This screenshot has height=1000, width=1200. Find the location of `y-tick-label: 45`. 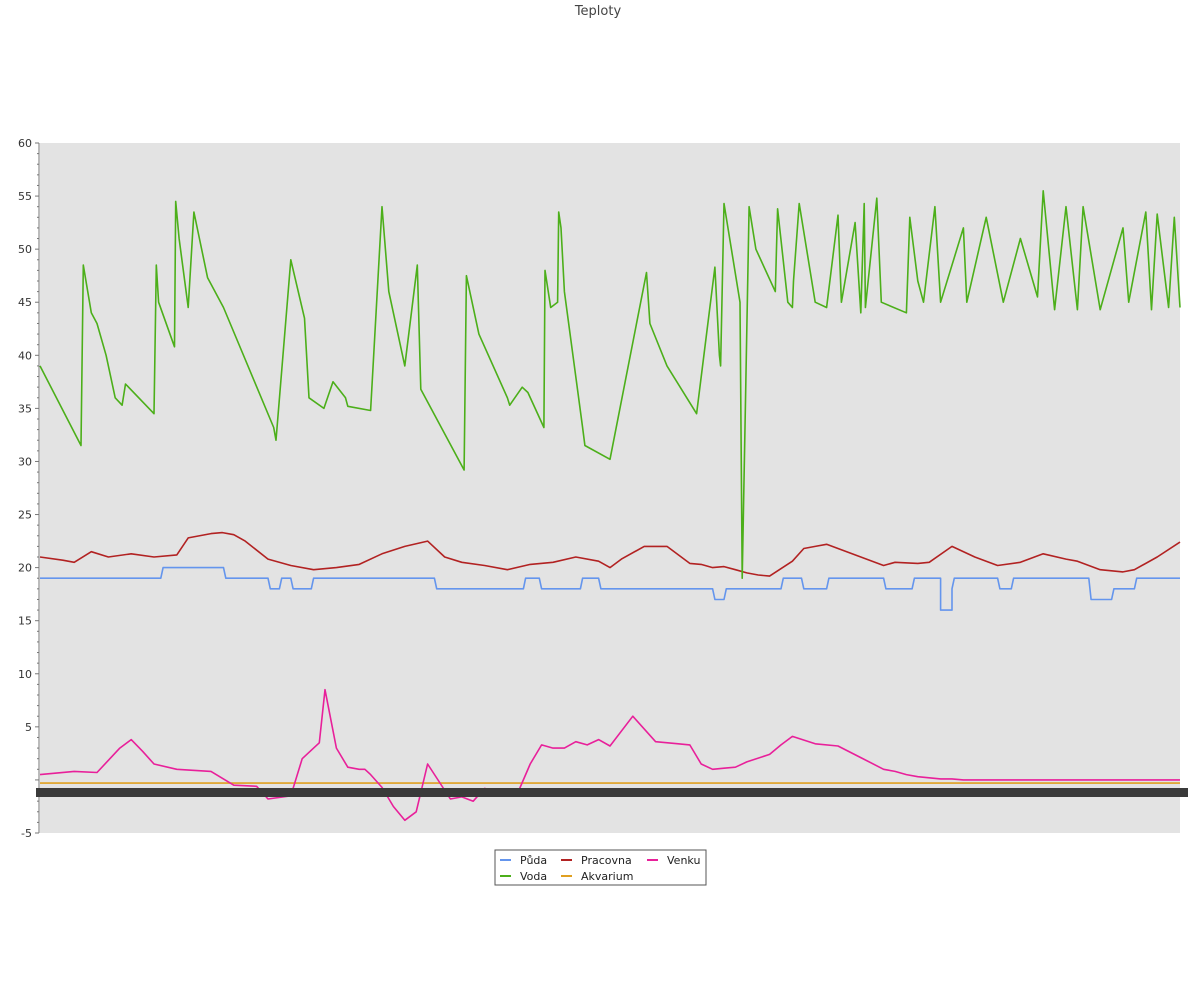

y-tick-label: 45 is located at coordinates (25, 302).